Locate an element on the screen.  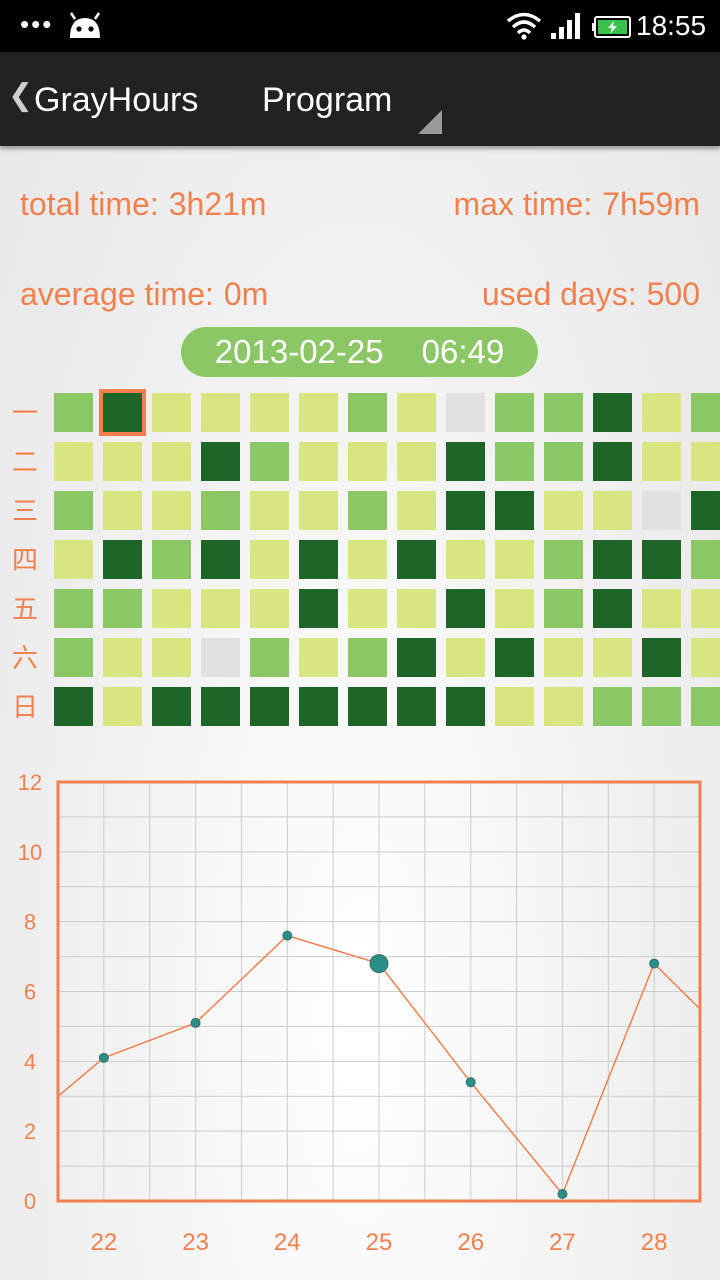
app-title: GrayHours is located at coordinates (116, 100).